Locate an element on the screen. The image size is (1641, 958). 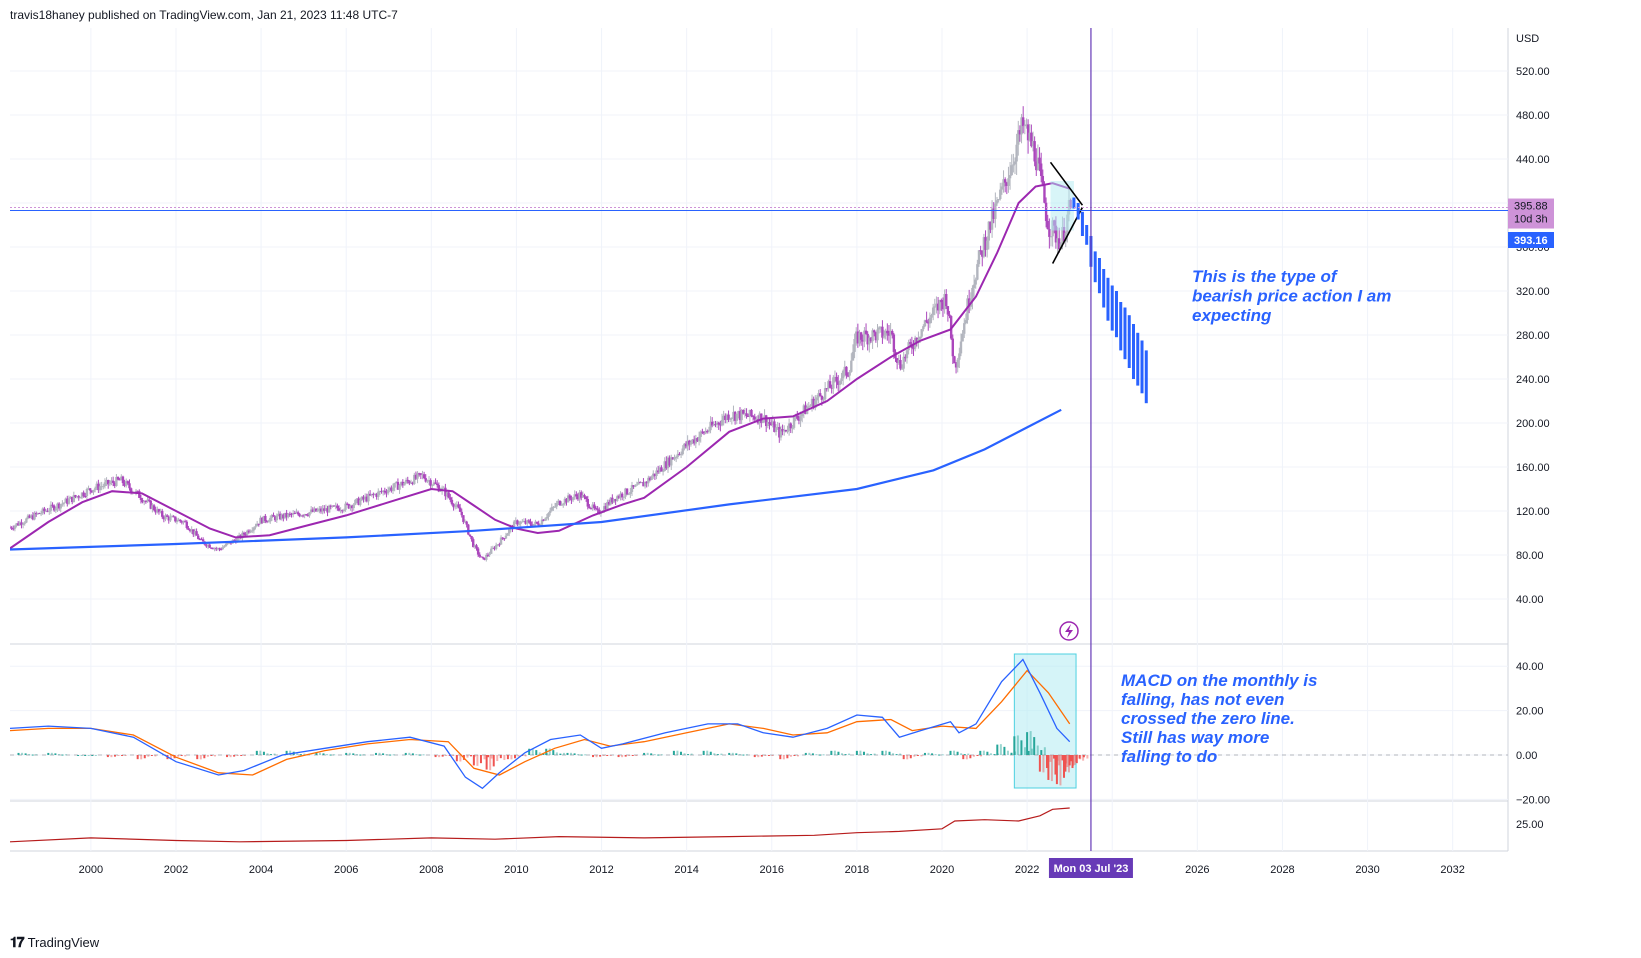
x-tick-label: 2002 is located at coordinates (176, 870).